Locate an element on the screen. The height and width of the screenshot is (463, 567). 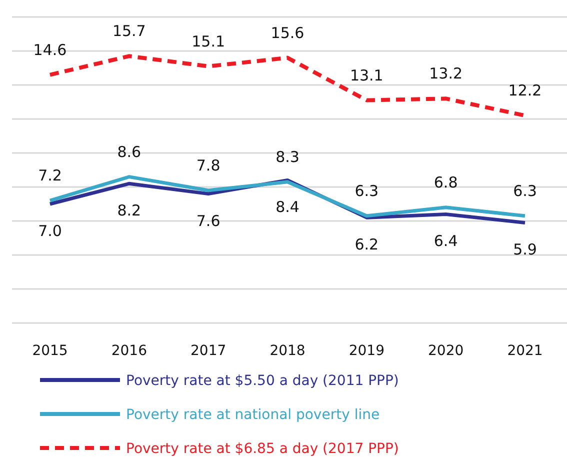
data-label: 5.9 is located at coordinates (525, 249).